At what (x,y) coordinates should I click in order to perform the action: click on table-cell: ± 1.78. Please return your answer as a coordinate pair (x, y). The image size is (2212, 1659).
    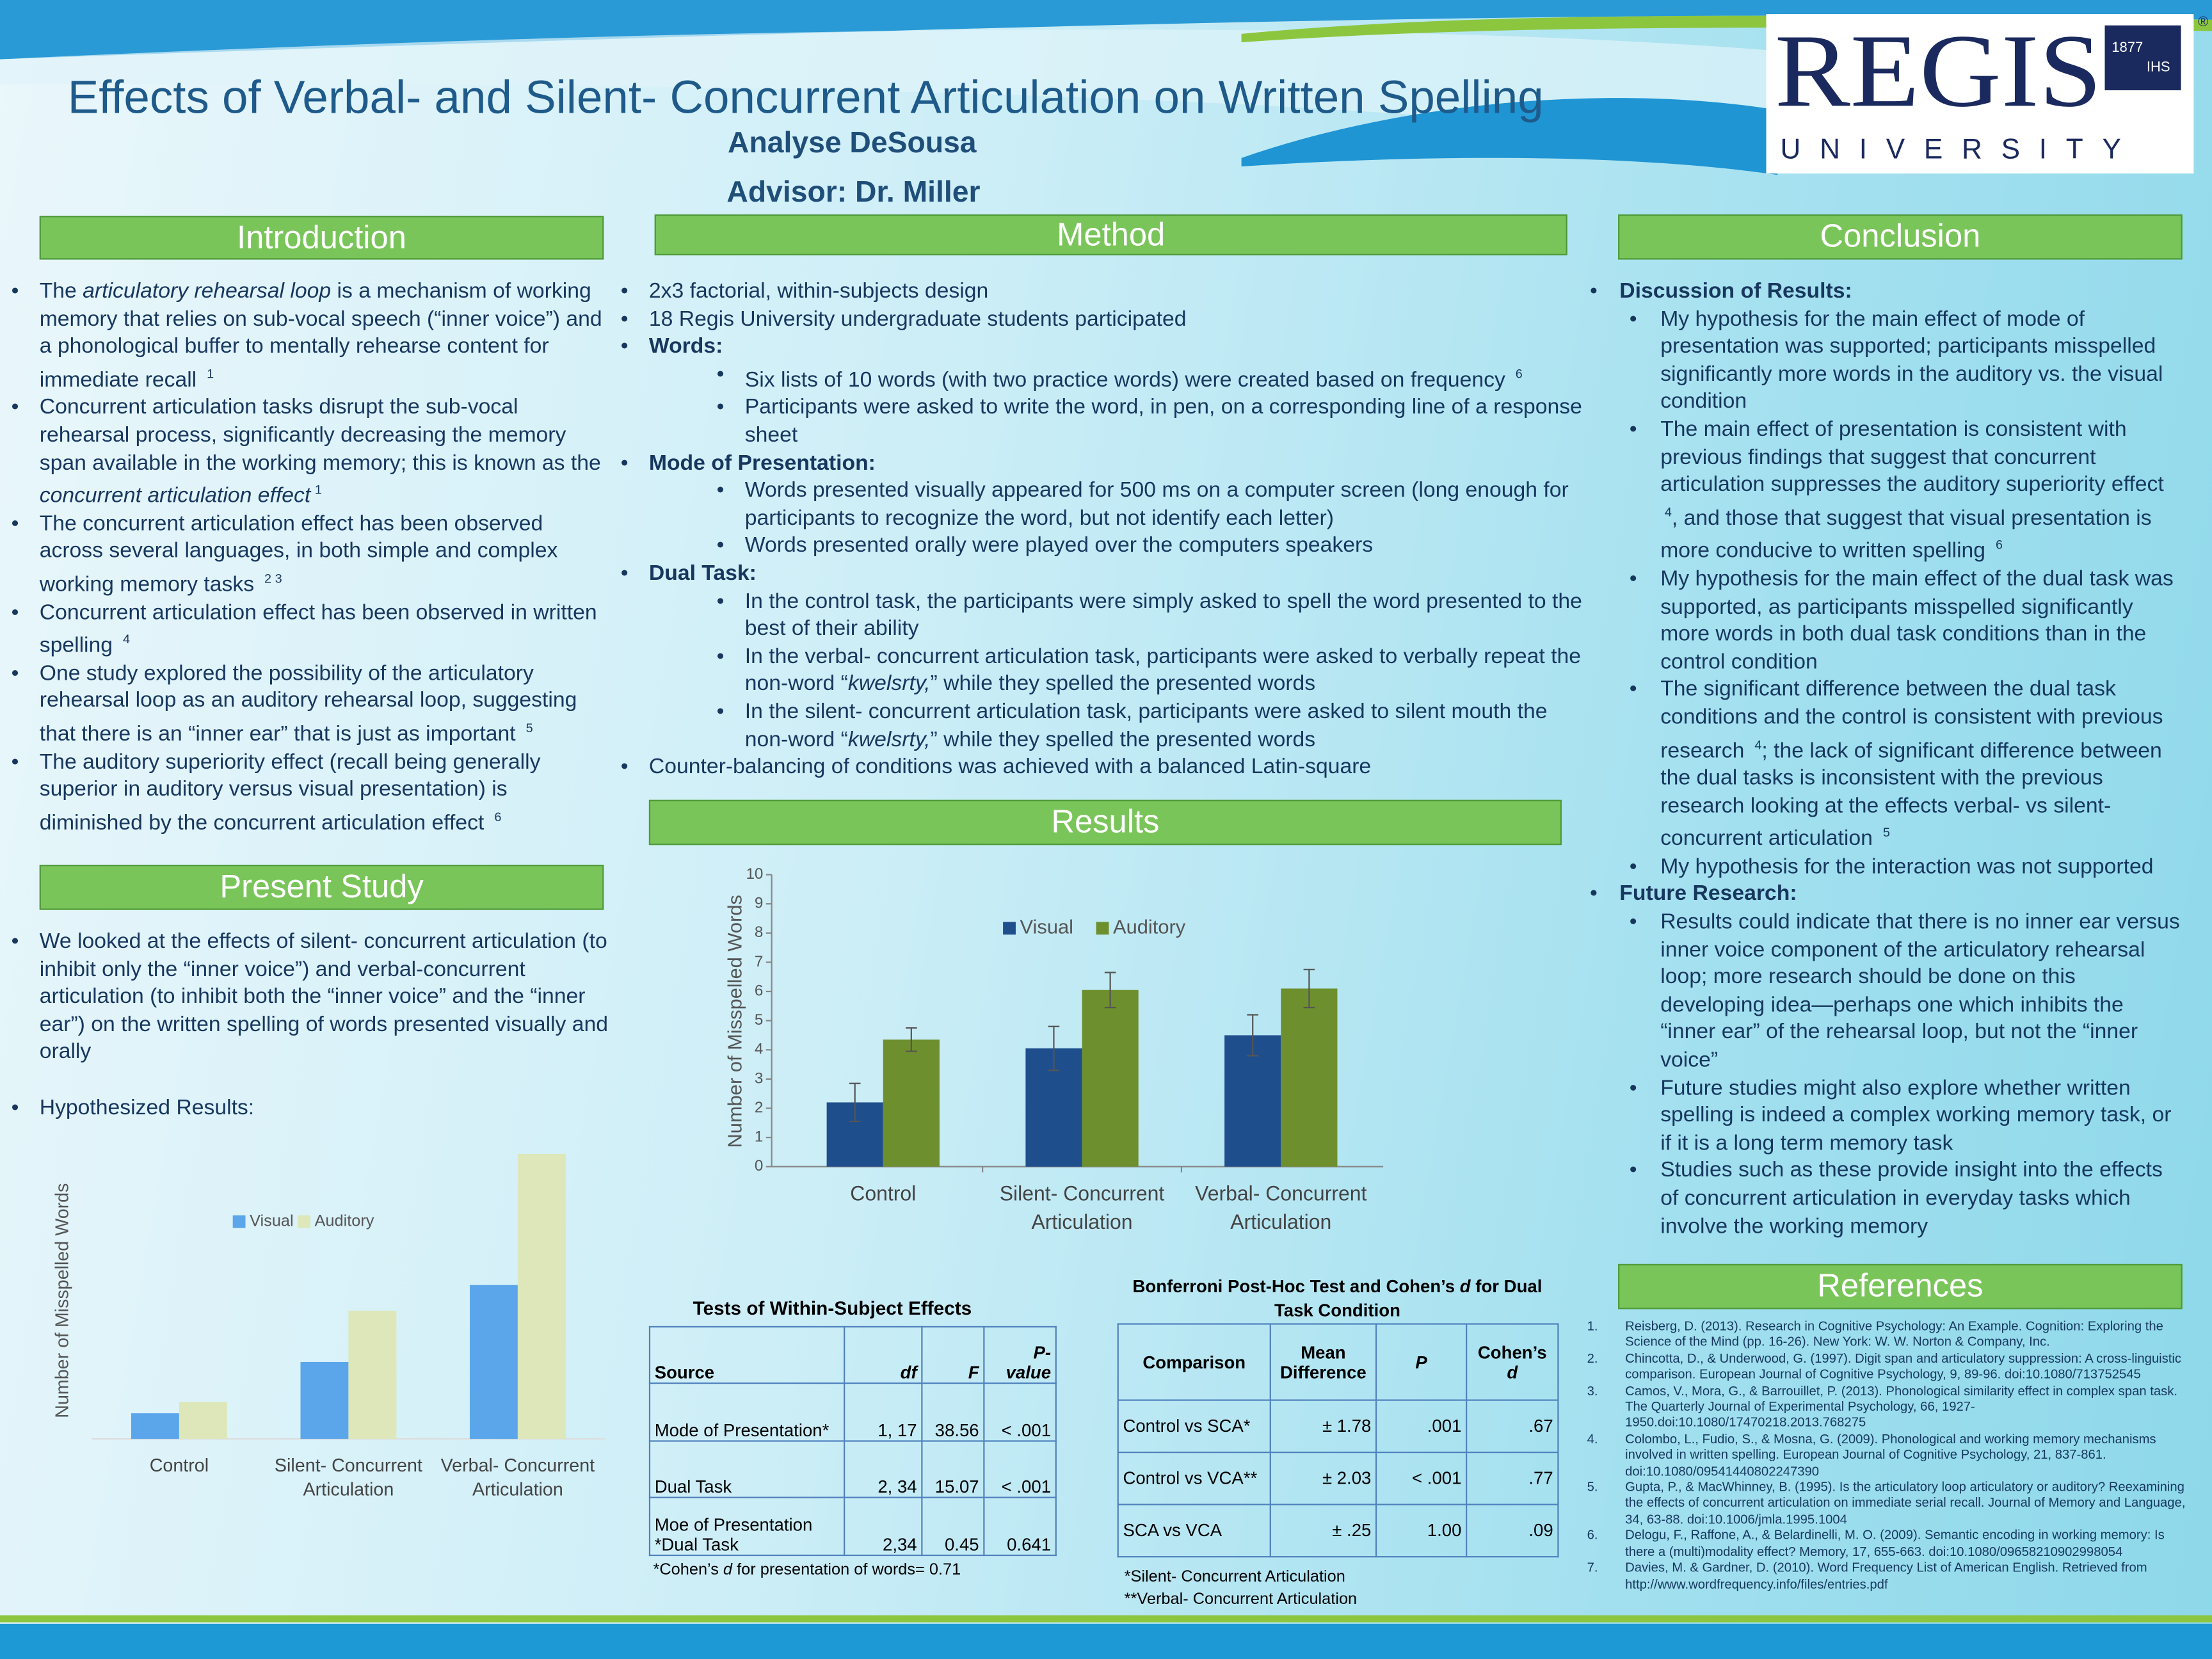
    Looking at the image, I should click on (1323, 1426).